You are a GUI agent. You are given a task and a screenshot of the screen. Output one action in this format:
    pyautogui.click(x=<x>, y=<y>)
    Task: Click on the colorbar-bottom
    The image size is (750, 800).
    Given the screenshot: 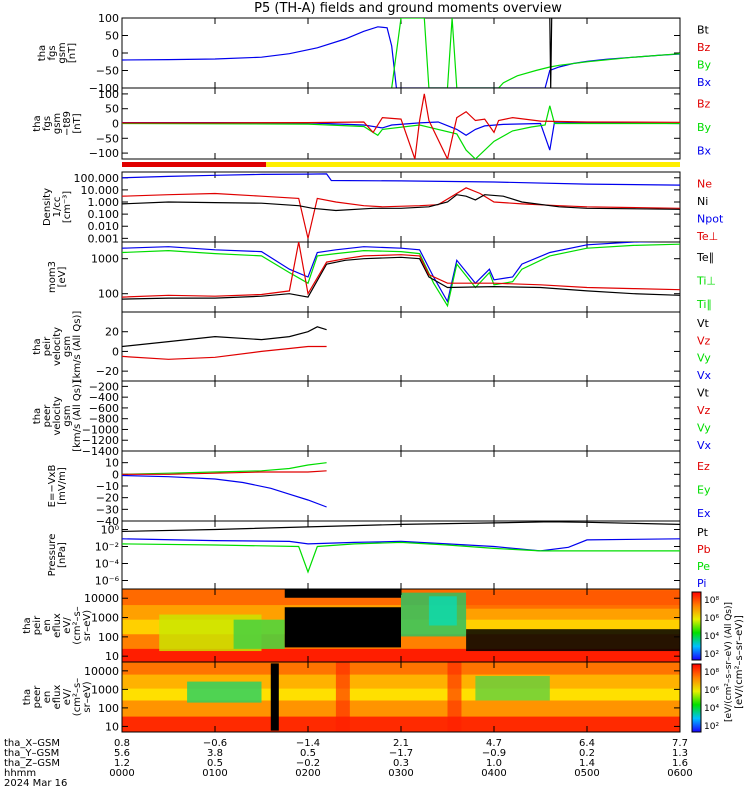 What is the action you would take?
    pyautogui.click(x=696, y=698)
    